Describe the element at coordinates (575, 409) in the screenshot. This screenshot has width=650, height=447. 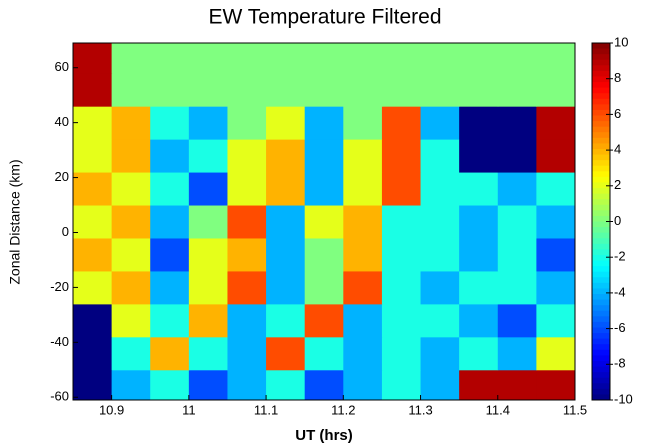
I see `x-tick-label: 11.5` at that location.